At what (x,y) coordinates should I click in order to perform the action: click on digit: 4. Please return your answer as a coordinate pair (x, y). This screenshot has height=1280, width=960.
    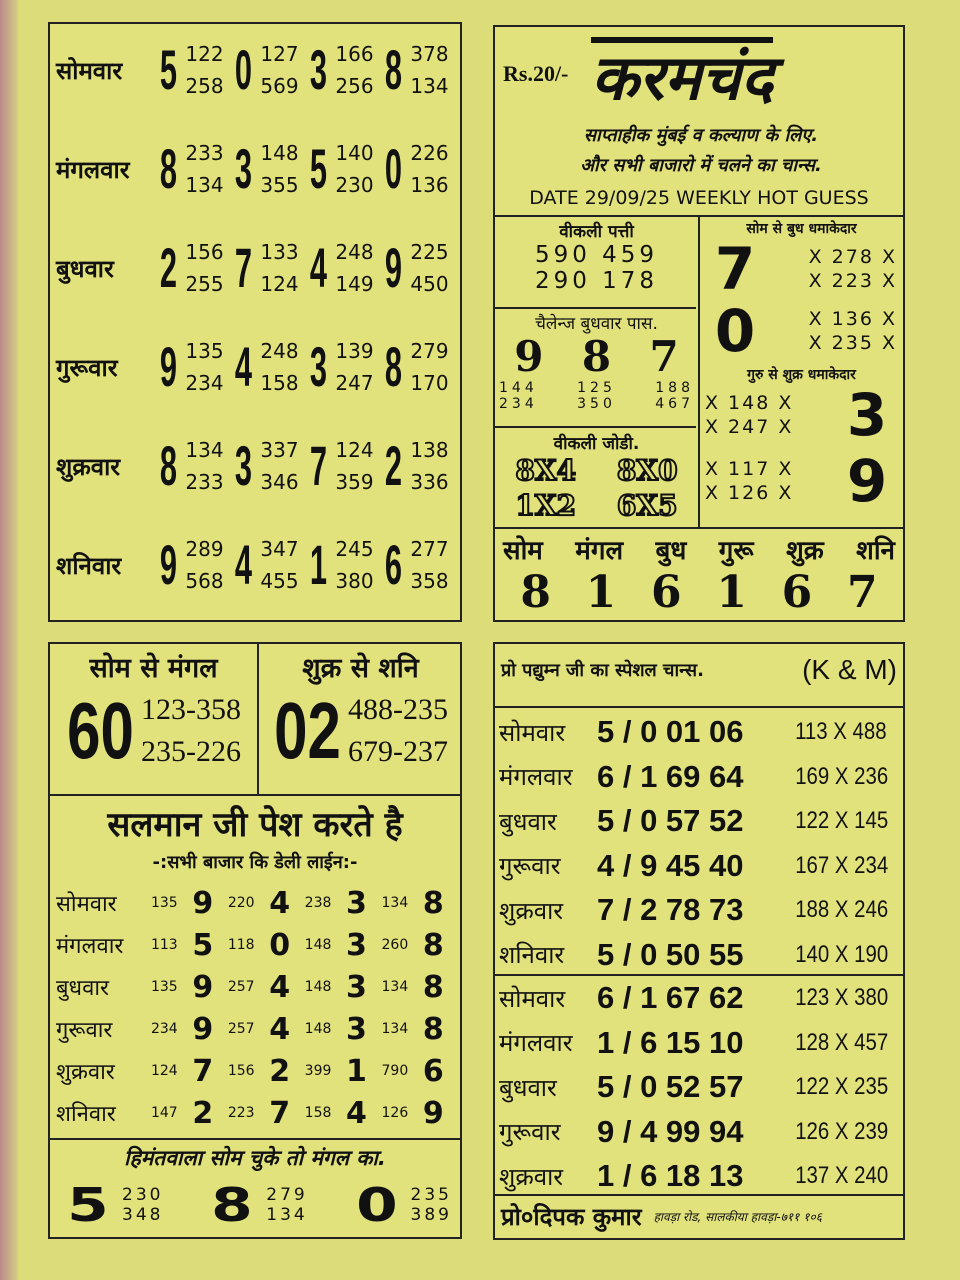
    Looking at the image, I should click on (280, 903).